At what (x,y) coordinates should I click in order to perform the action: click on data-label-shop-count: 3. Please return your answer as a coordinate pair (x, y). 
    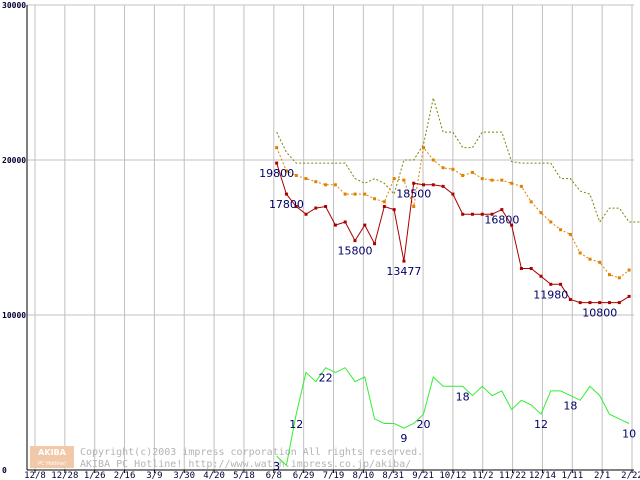
    Looking at the image, I should click on (276, 466).